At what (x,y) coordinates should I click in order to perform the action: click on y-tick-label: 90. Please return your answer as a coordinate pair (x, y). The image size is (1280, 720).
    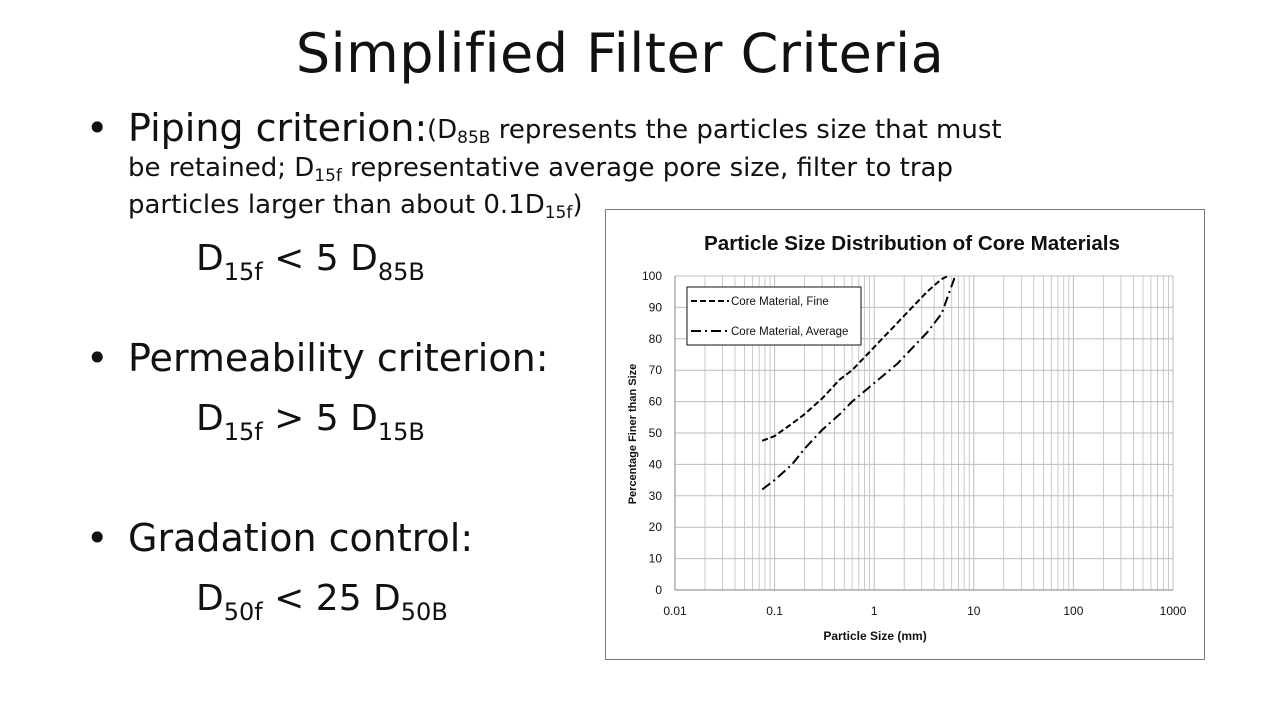
    Looking at the image, I should click on (656, 307).